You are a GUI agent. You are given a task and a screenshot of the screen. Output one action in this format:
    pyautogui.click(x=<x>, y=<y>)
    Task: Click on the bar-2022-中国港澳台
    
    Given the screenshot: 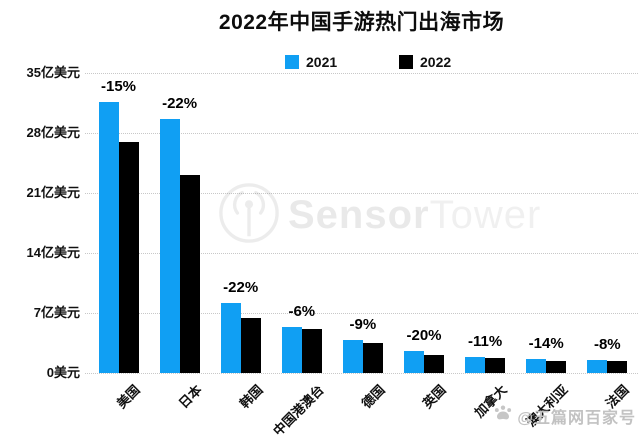 What is the action you would take?
    pyautogui.click(x=311, y=351)
    